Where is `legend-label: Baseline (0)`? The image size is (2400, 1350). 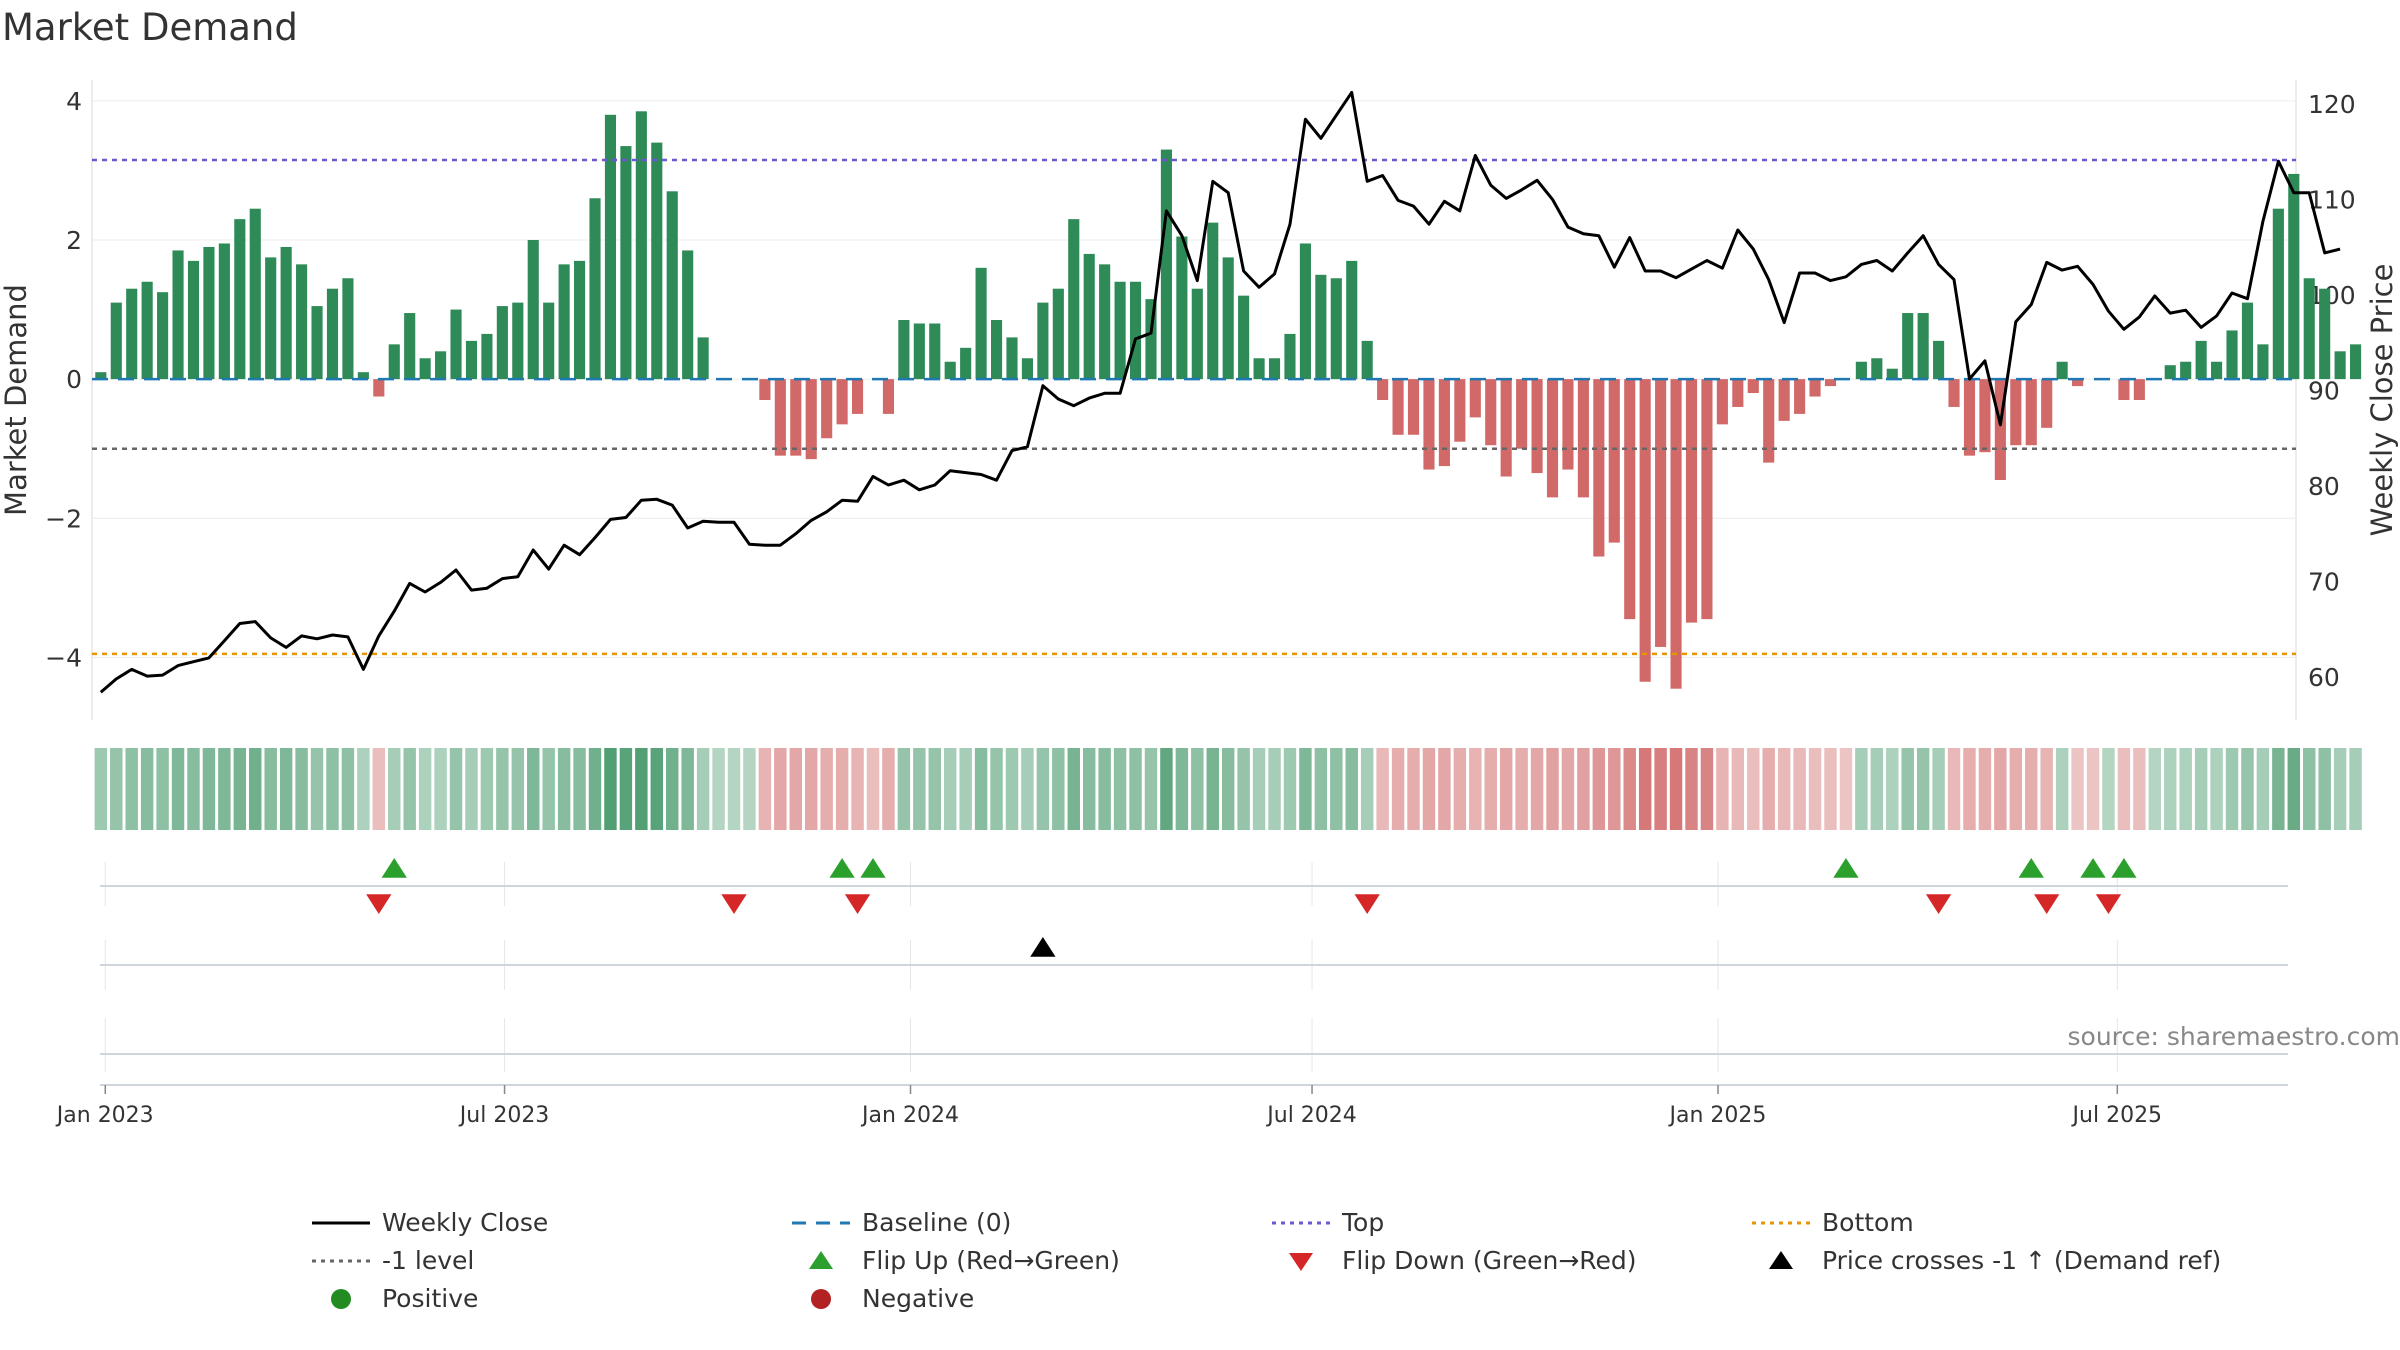 legend-label: Baseline (0) is located at coordinates (937, 1222).